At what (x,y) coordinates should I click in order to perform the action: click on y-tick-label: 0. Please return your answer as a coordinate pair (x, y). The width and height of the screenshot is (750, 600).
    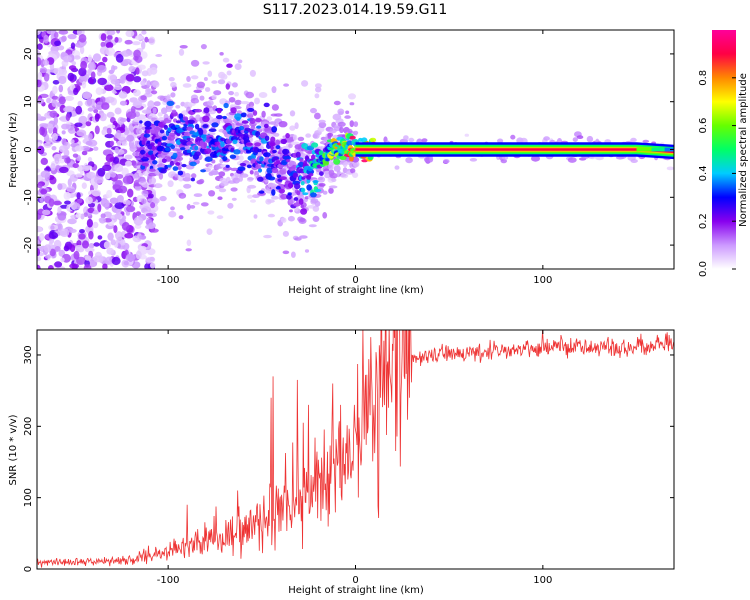
    Looking at the image, I should click on (28, 569).